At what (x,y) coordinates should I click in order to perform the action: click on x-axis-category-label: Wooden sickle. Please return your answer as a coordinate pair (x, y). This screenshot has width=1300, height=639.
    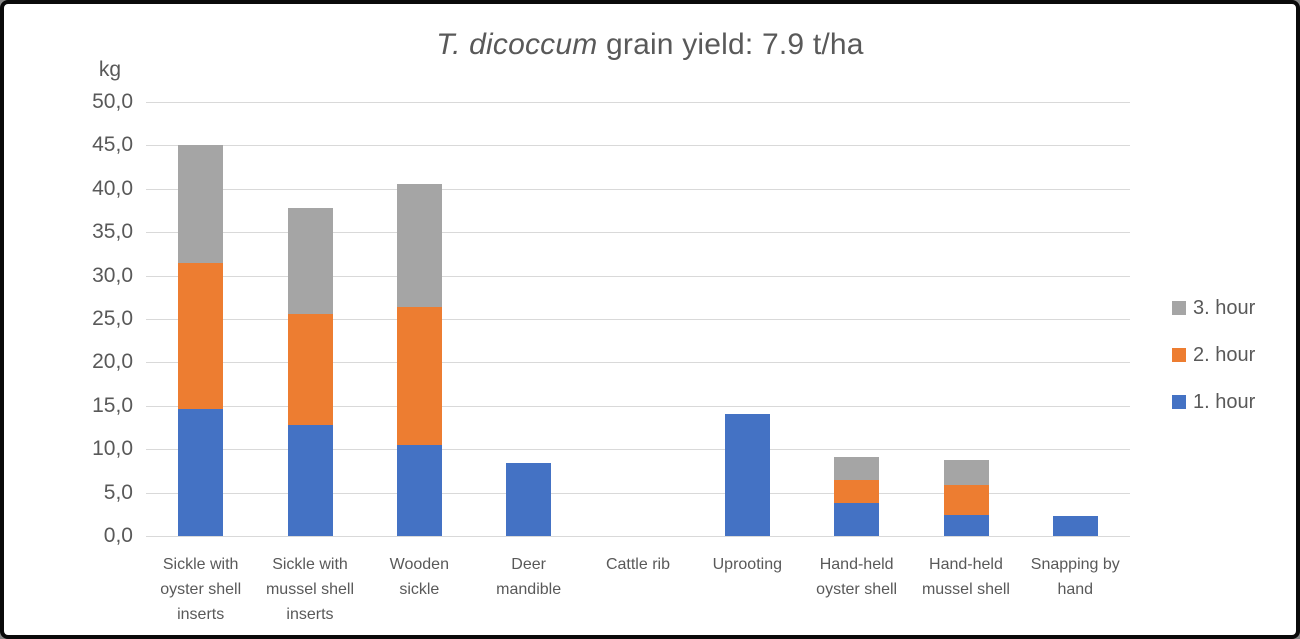
    Looking at the image, I should click on (419, 577).